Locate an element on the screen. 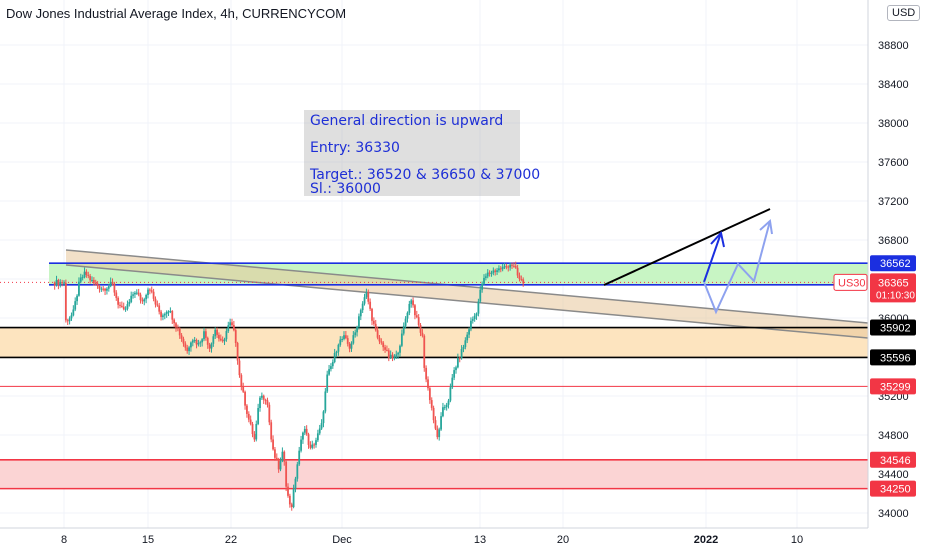 The image size is (932, 550). y-tick-label: 38800 is located at coordinates (893, 46).